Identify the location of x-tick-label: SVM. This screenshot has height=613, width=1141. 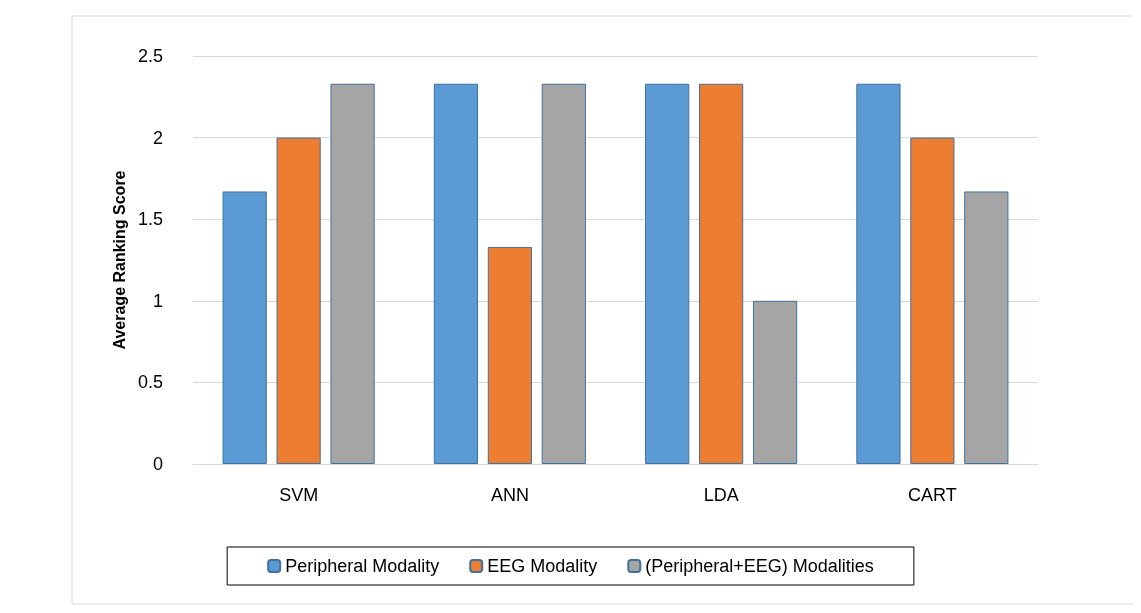
(299, 495).